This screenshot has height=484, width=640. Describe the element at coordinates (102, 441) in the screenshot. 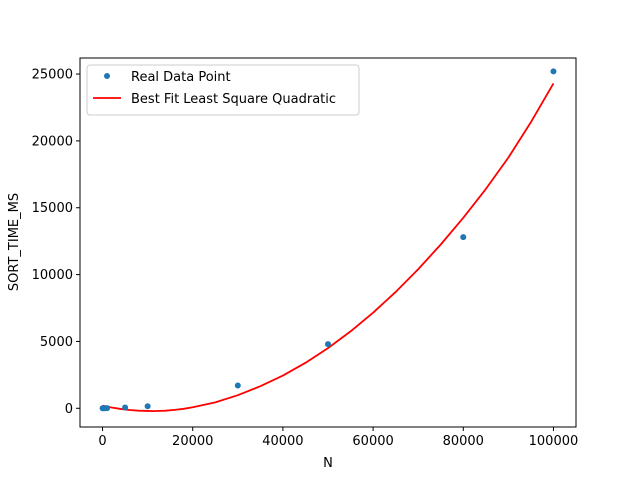

I see `x-tick-label: 0` at that location.